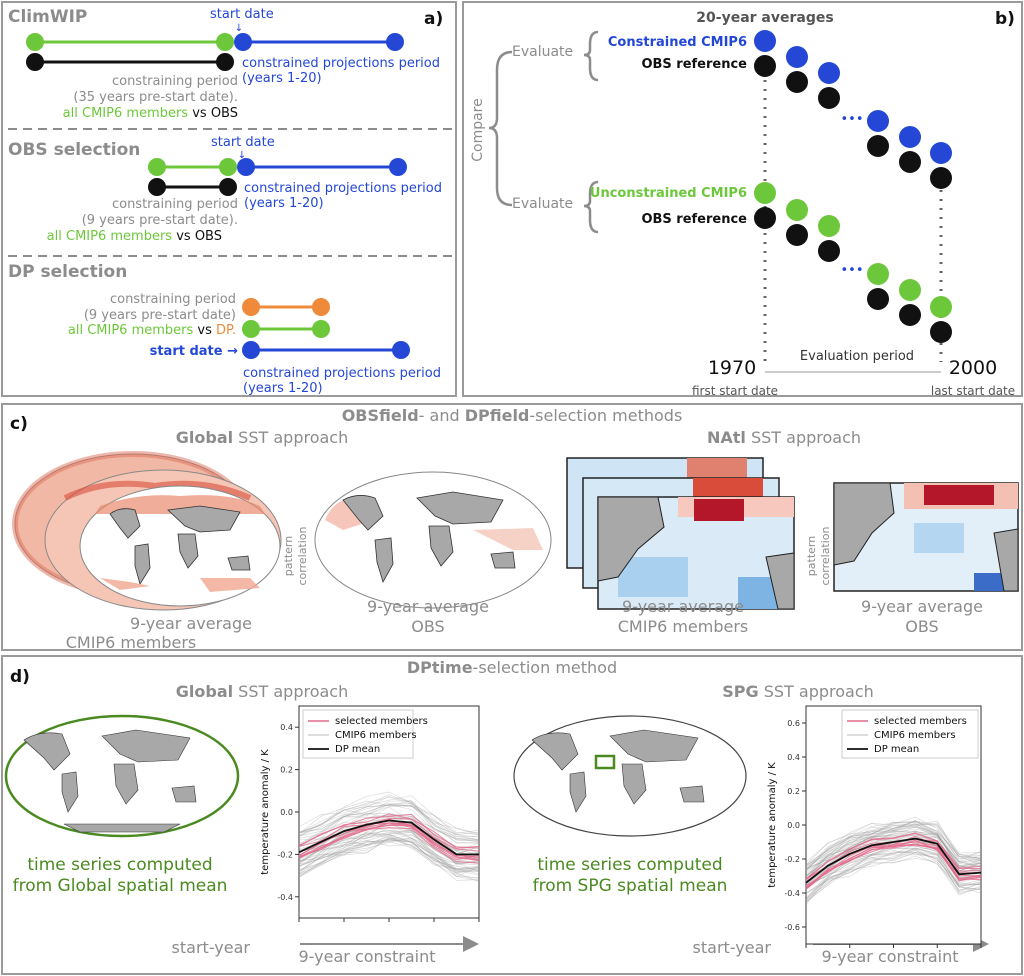  What do you see at coordinates (683, 606) in the screenshot?
I see `natl-cmip-caption-1: 9-year average` at bounding box center [683, 606].